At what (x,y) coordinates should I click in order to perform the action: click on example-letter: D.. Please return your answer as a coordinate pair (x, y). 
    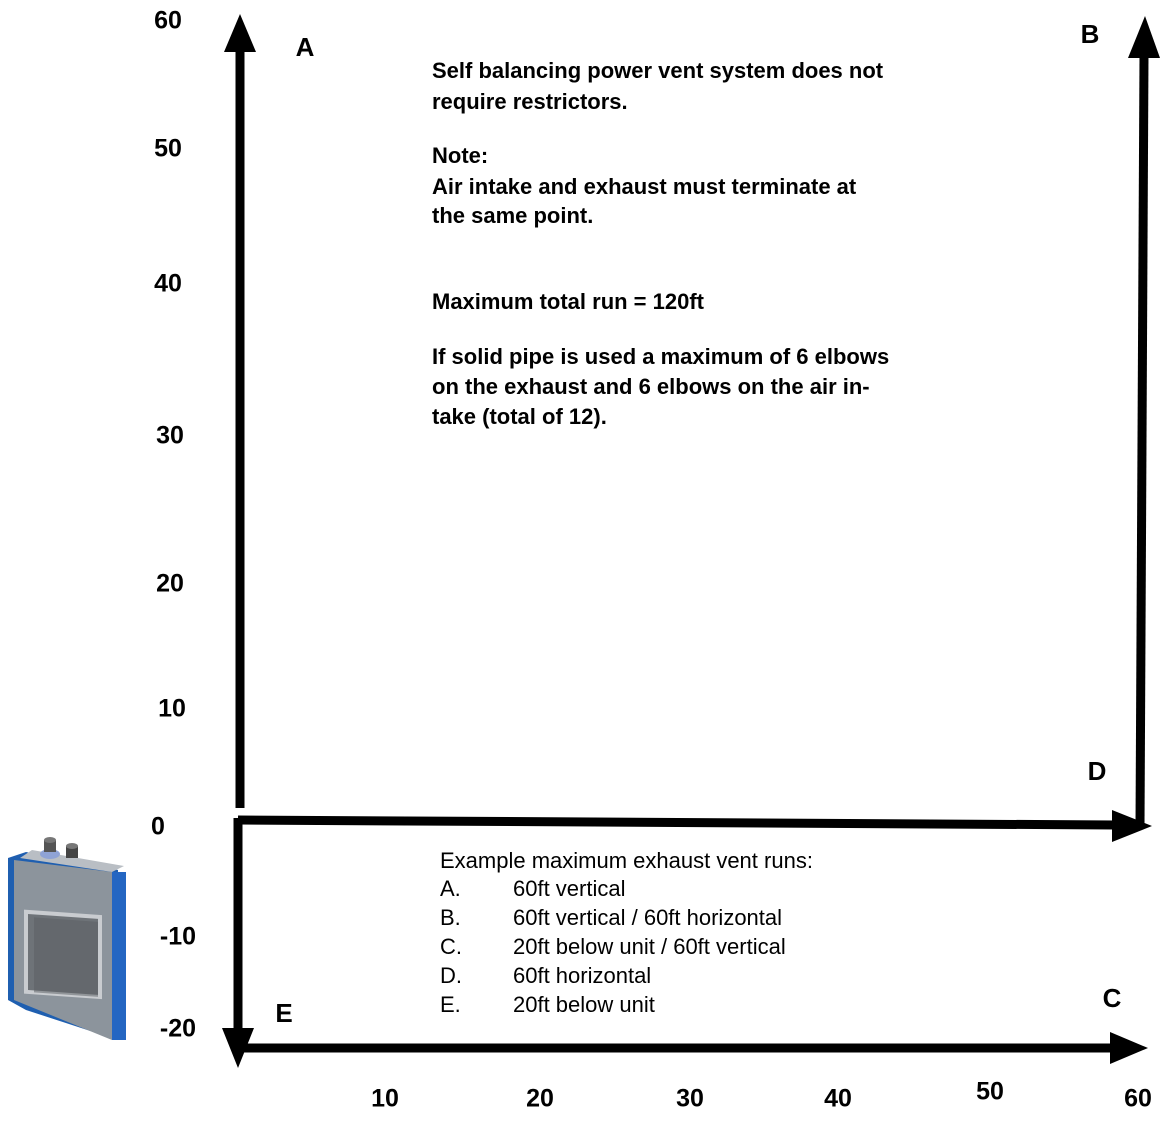
    Looking at the image, I should click on (451, 975).